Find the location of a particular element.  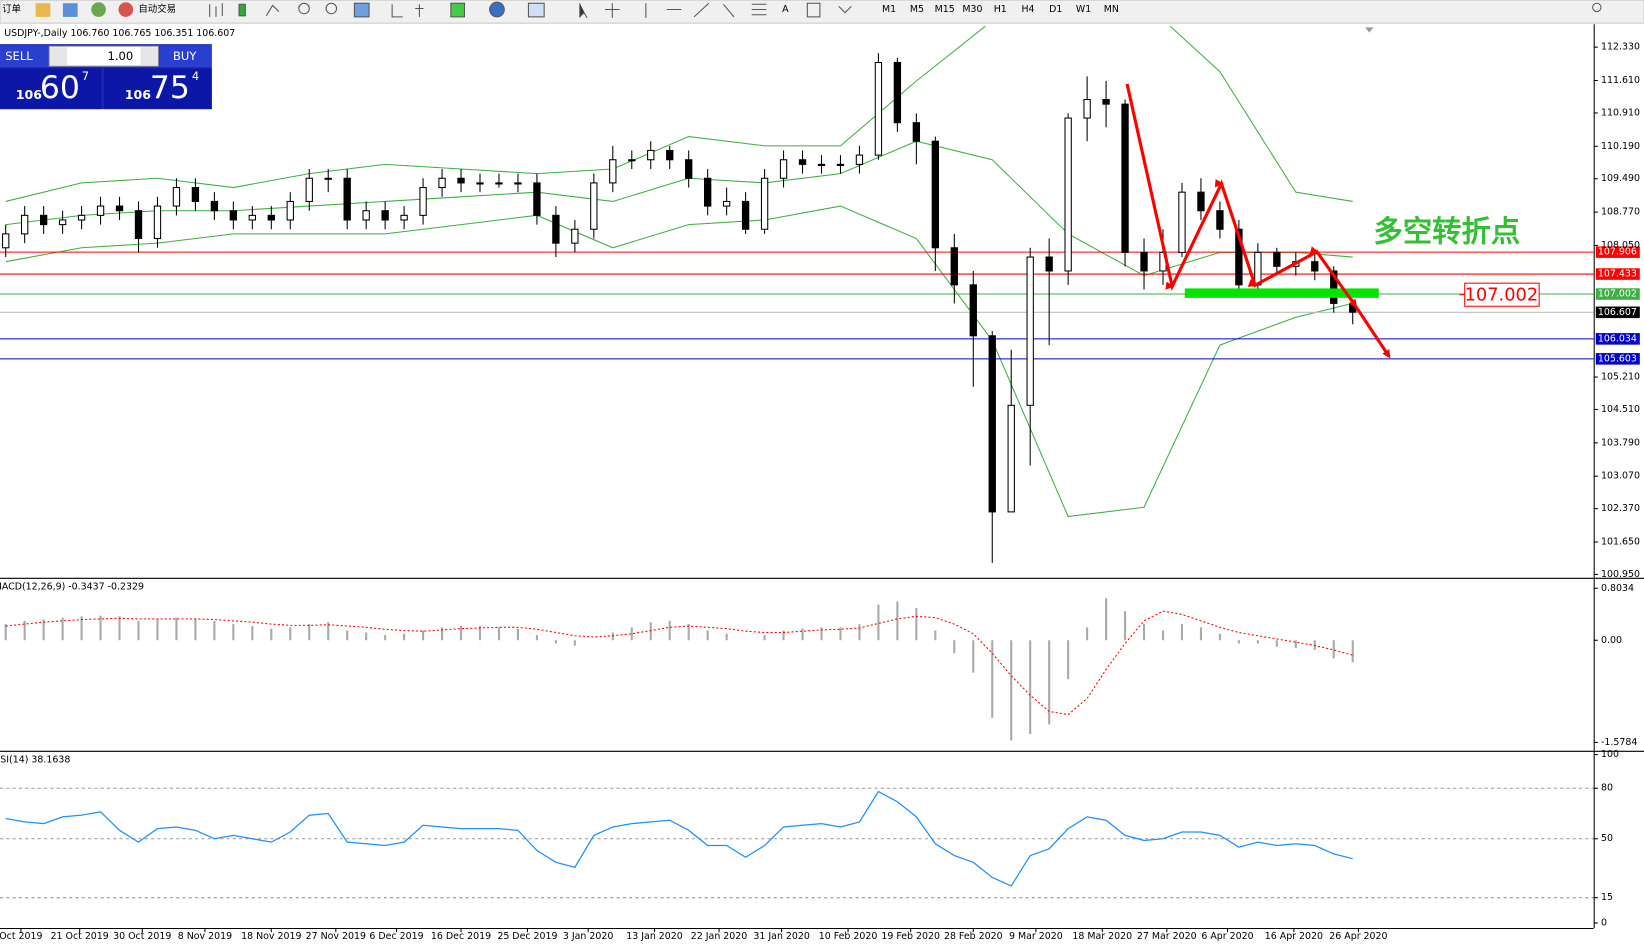

y-tick-label: 103.070 is located at coordinates (1620, 476).